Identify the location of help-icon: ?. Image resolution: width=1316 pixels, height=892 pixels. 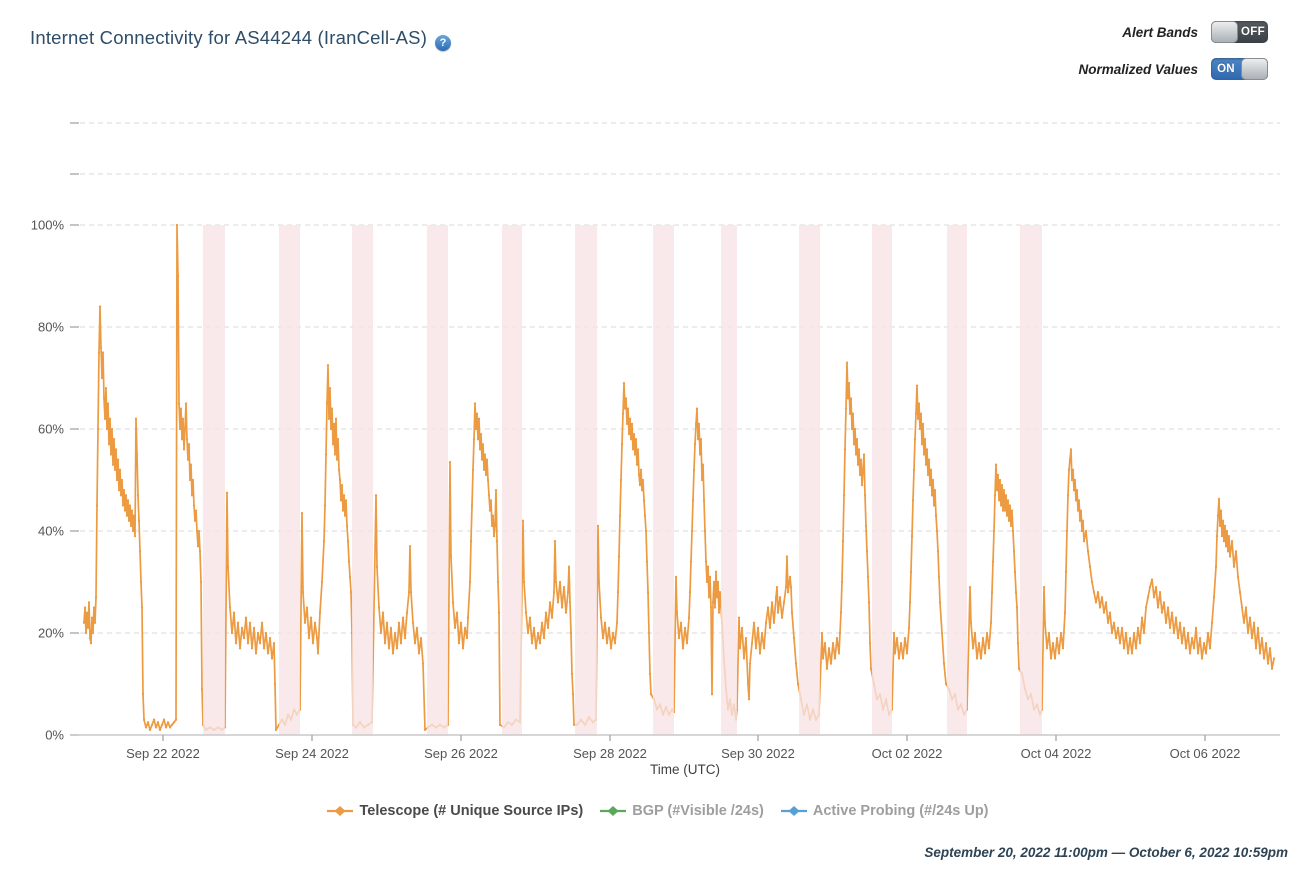
(443, 43).